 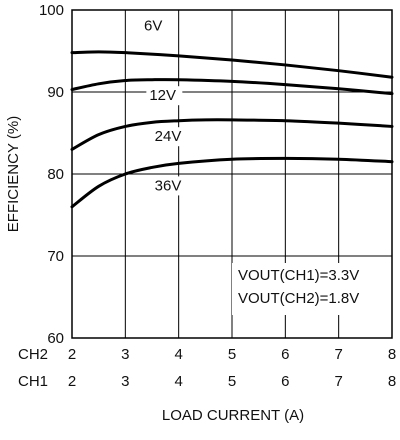 What do you see at coordinates (338, 354) in the screenshot?
I see `x-tick-label-ch2: 7` at bounding box center [338, 354].